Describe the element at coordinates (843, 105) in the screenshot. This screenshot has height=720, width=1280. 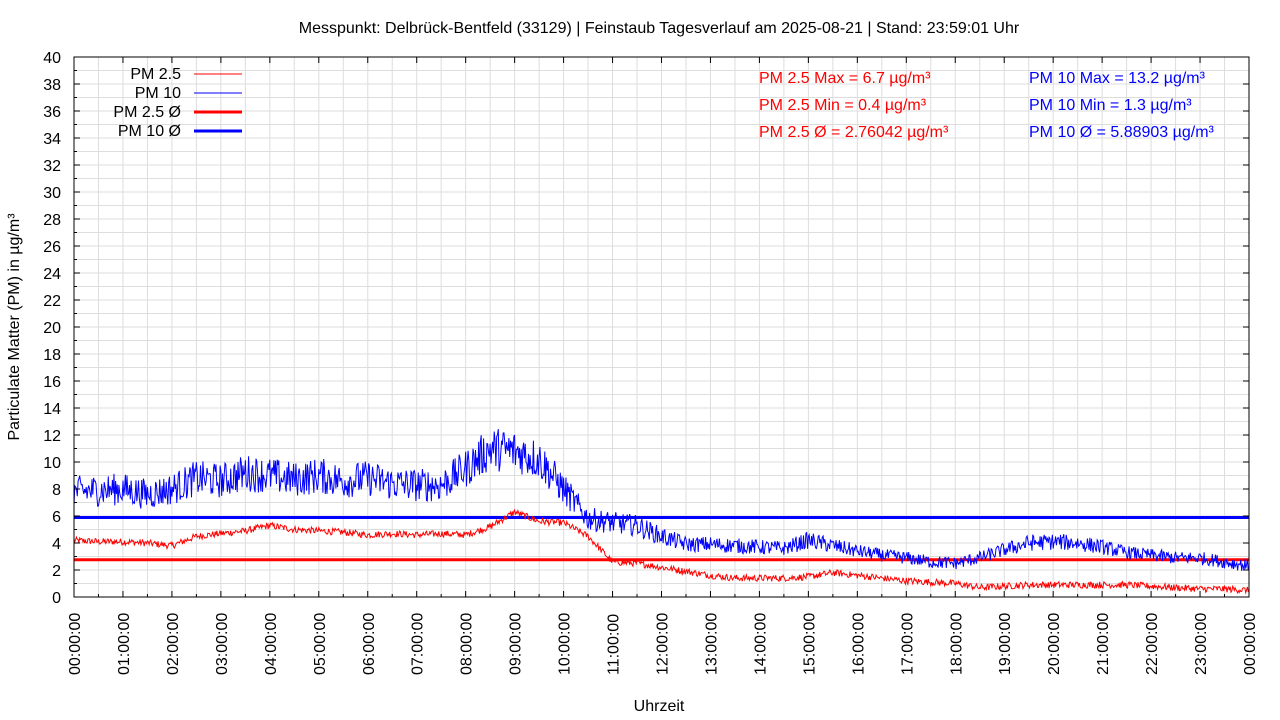
I see `pm25-min: PM 2.5 Min = 0.4 µg/m³` at that location.